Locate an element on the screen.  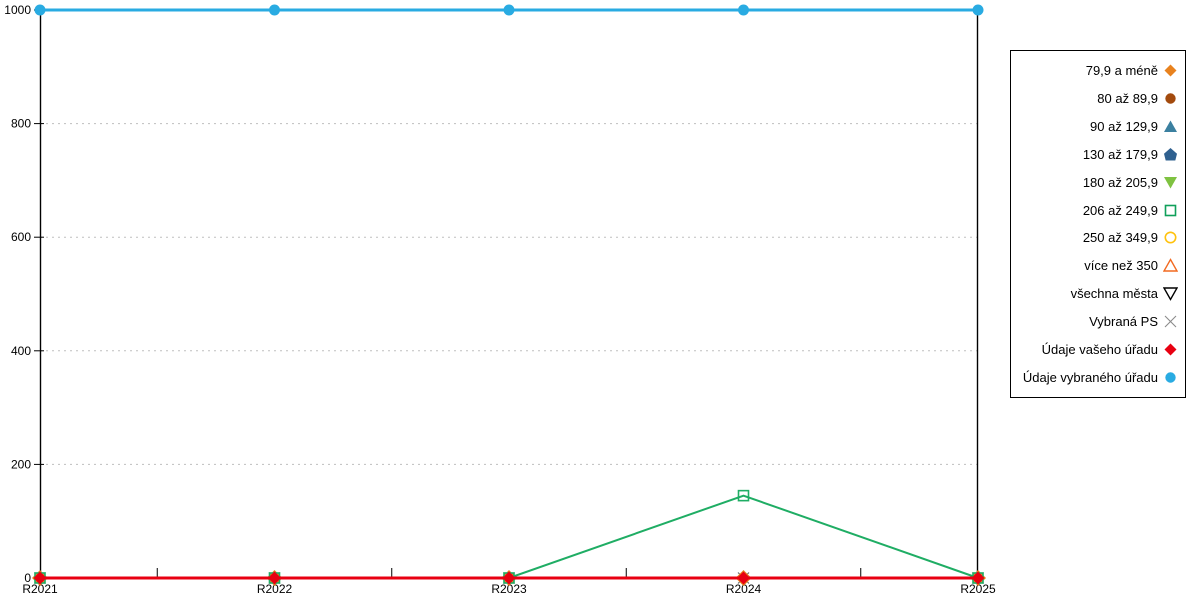
x-tick-label: R2023 is located at coordinates (509, 589).